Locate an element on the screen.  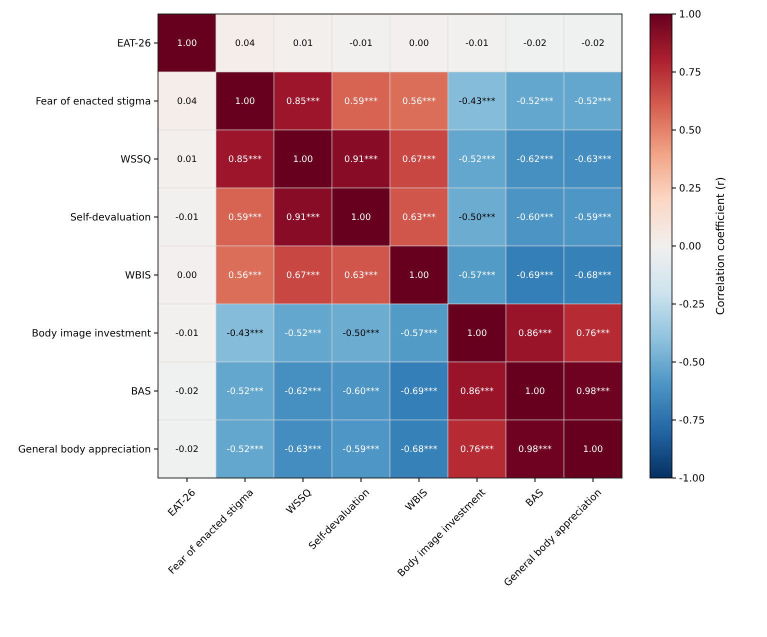
color-bar-label: -0.50 is located at coordinates (692, 363).